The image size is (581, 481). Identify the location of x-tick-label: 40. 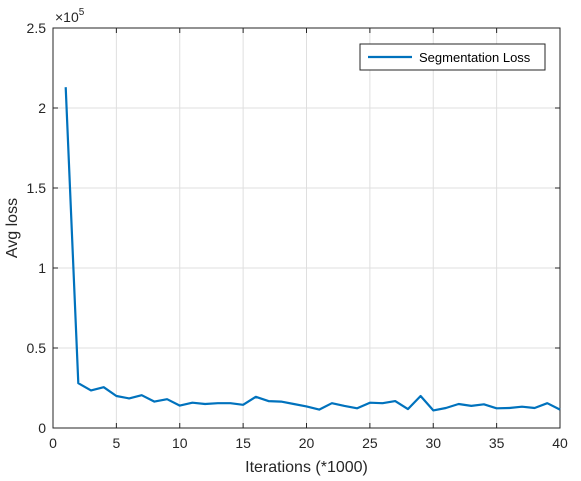
(560, 443).